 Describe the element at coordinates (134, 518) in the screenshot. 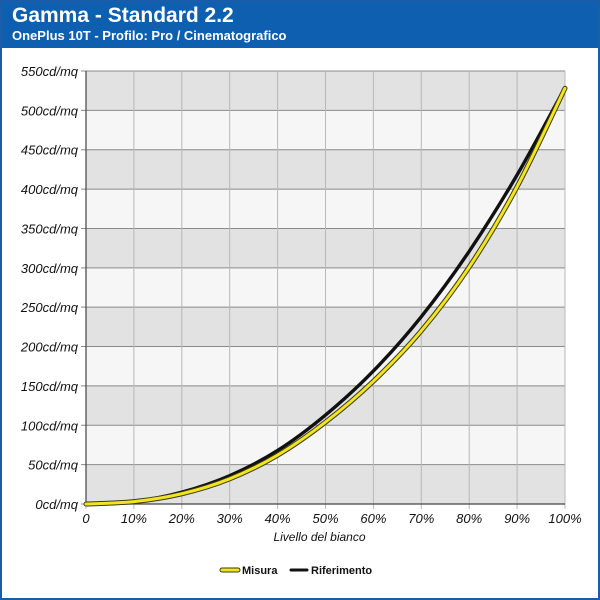

I see `x-tick-label: 10%` at that location.